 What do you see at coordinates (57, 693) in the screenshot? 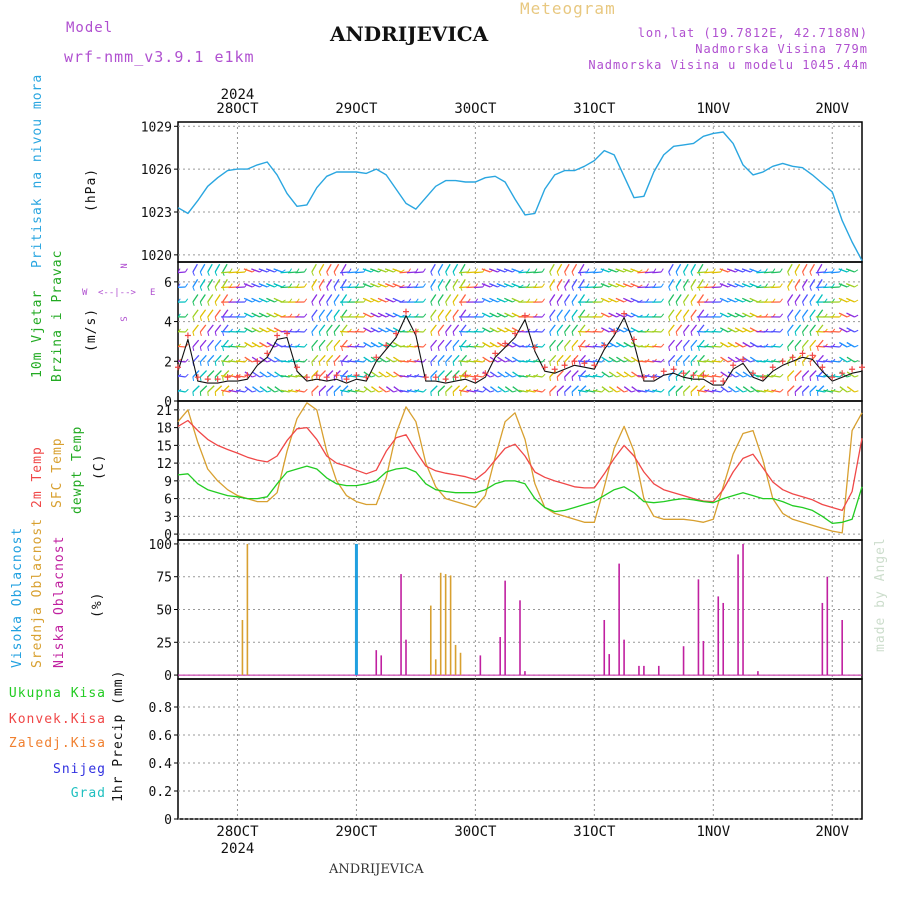
I see `legend-total-rain: Ukupna Kisa` at bounding box center [57, 693].